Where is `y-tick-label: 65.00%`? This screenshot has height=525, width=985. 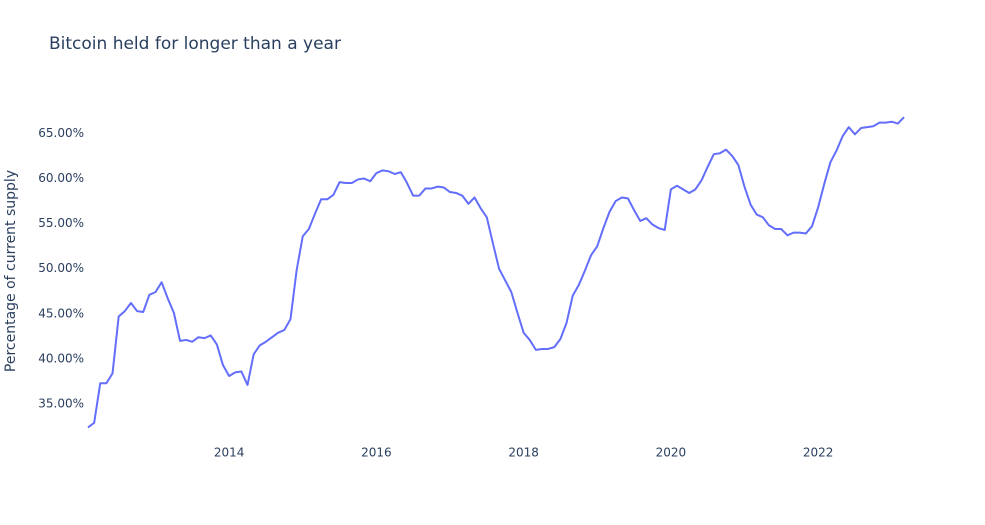
y-tick-label: 65.00% is located at coordinates (61, 133).